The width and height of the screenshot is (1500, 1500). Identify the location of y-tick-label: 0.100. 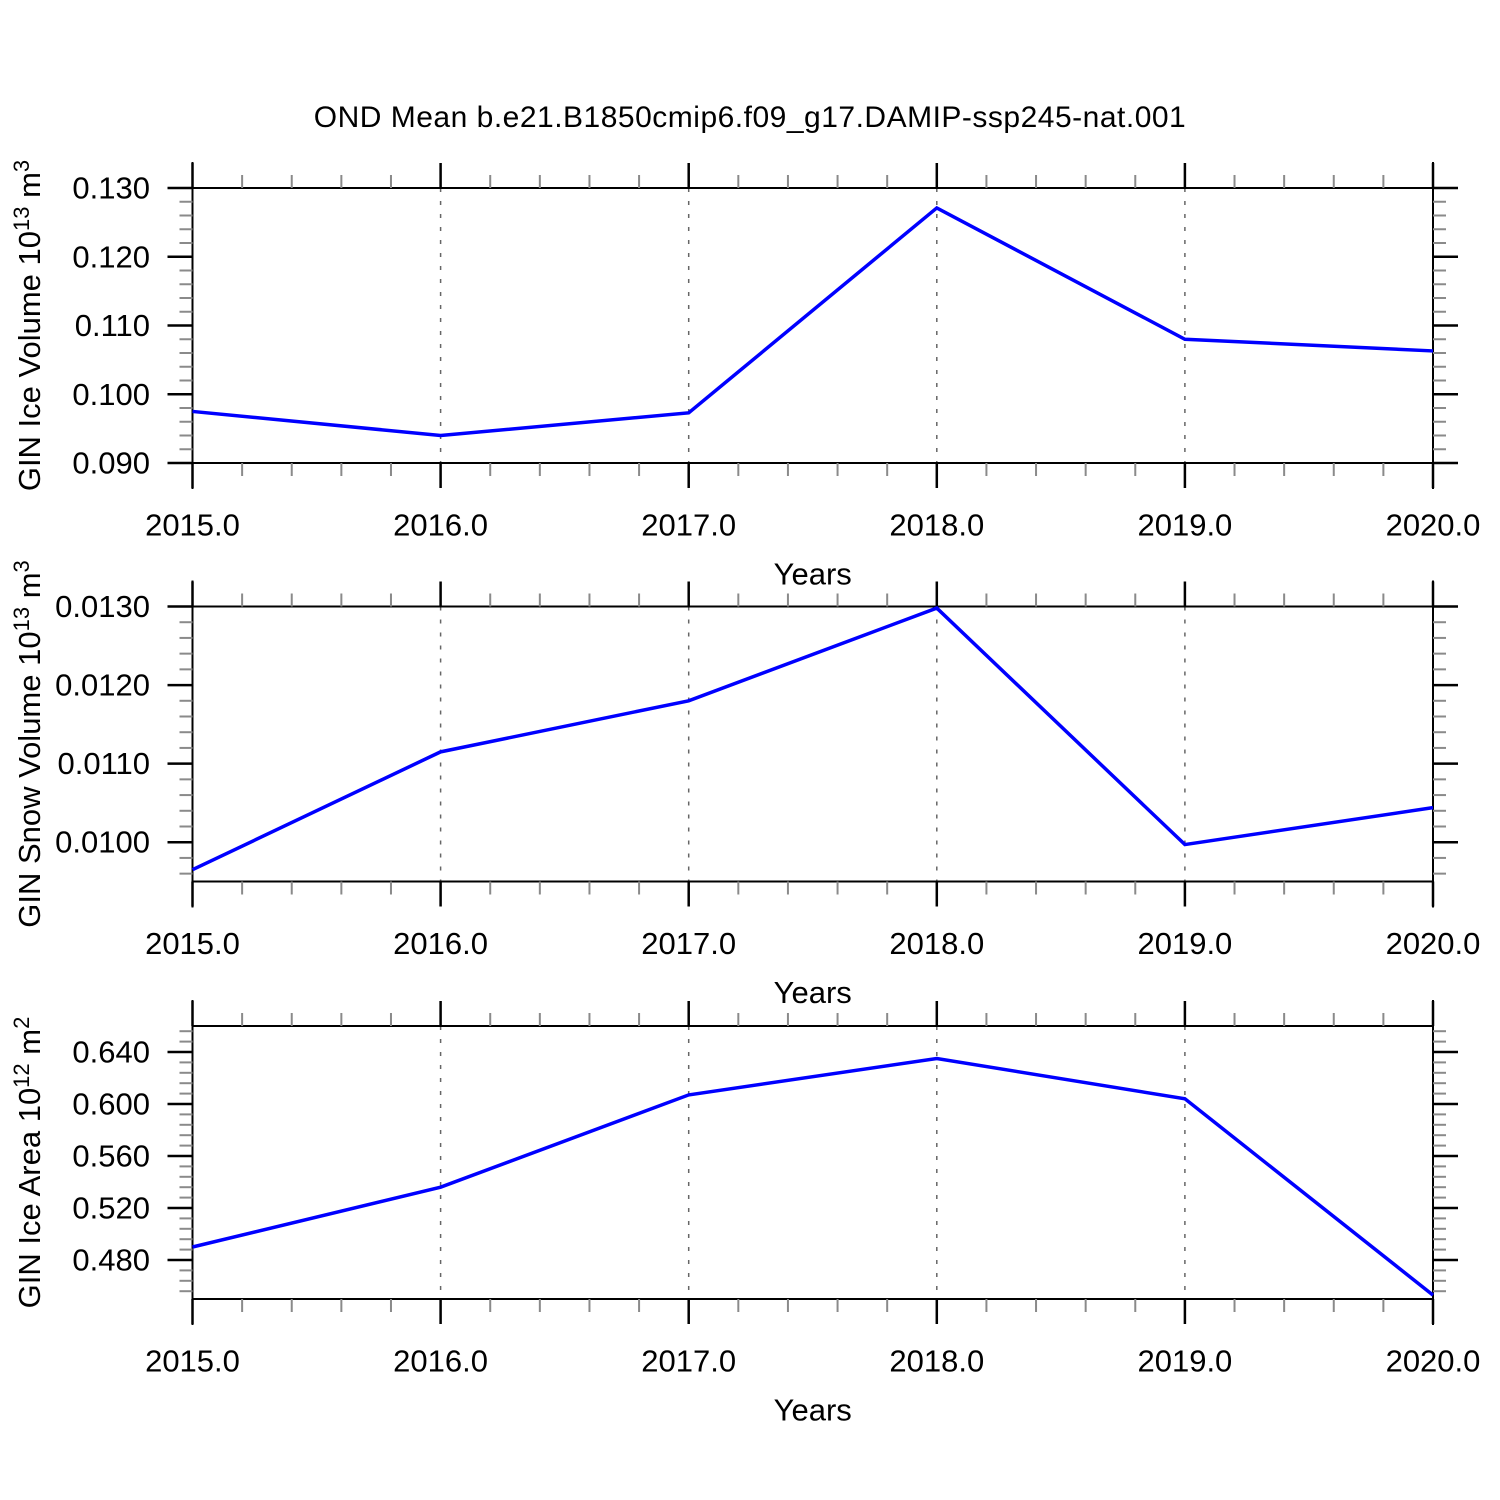
(111, 394).